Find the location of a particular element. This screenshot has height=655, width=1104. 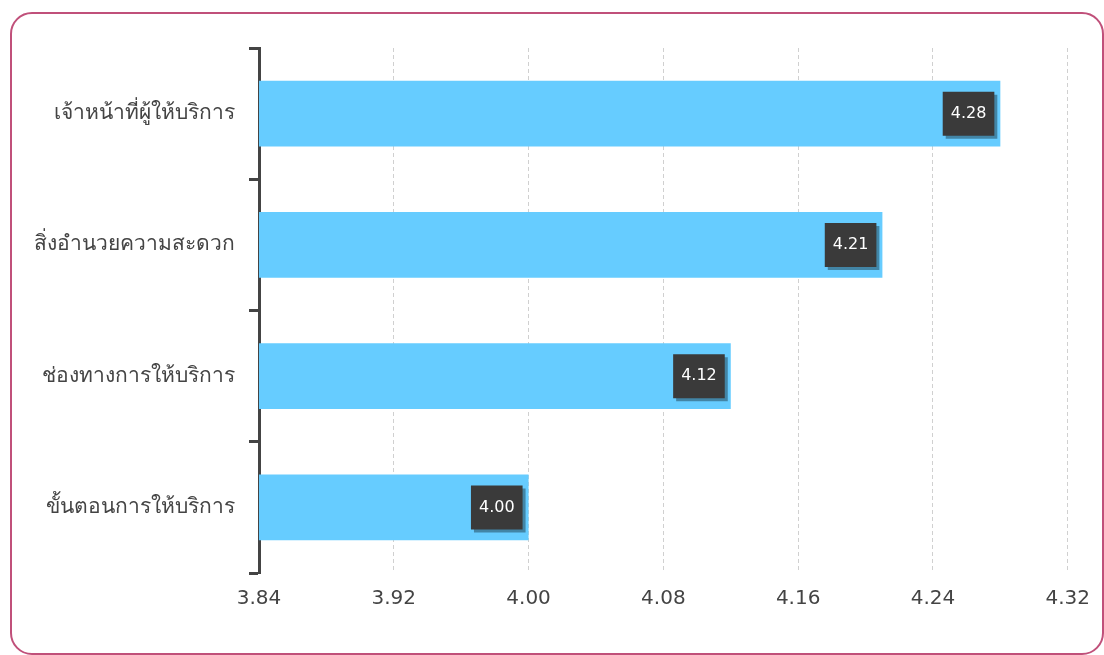

y-tick-label: ขั้นตอนการให้บริการ is located at coordinates (140, 504).